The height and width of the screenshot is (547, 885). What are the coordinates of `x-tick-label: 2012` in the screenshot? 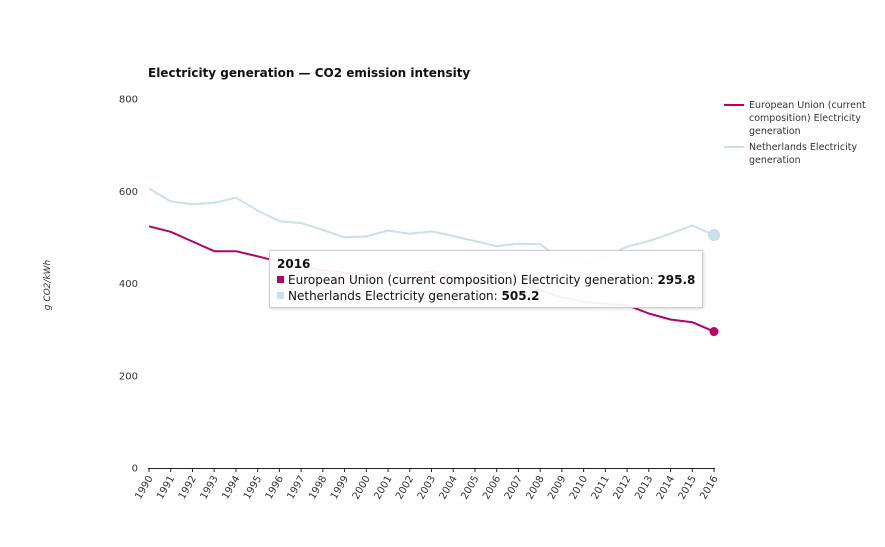 It's located at (622, 488).